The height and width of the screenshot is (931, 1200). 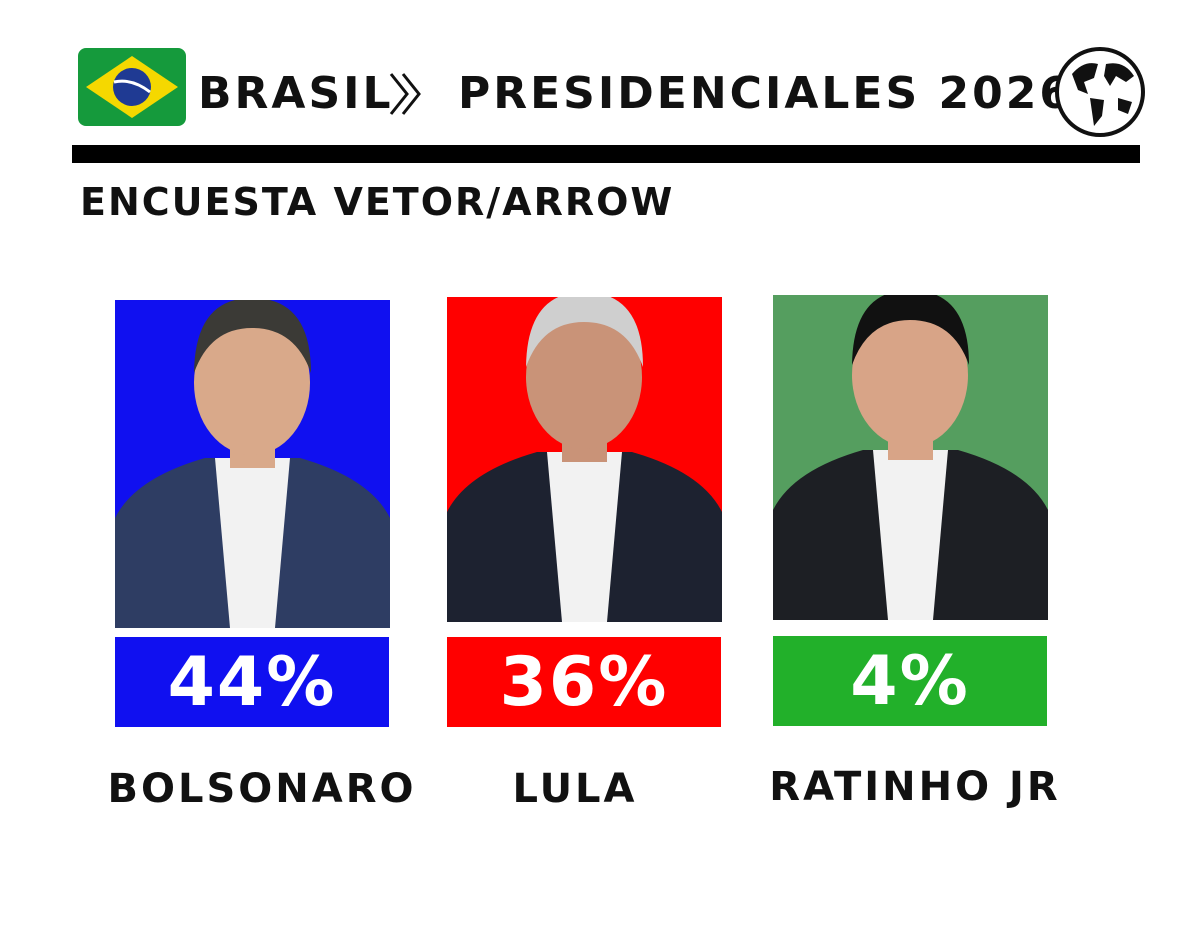 What do you see at coordinates (252, 682) in the screenshot?
I see `percent: 44%` at bounding box center [252, 682].